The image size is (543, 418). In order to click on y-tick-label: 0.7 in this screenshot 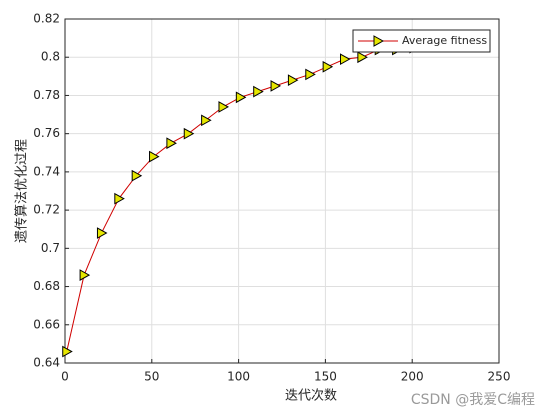, I will do `click(50, 248)`.